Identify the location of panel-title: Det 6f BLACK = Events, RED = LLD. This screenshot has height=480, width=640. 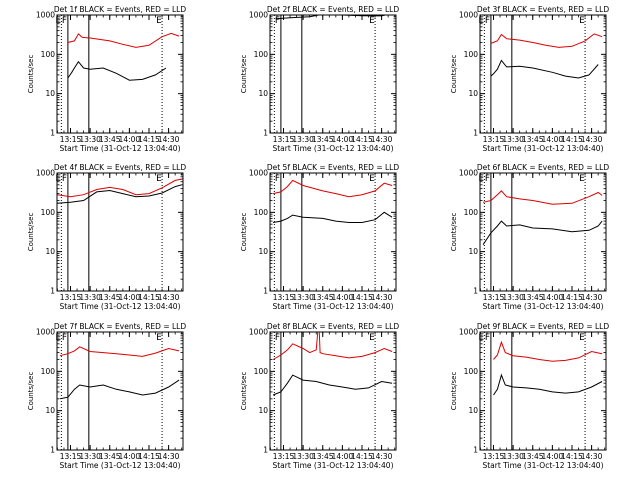
(543, 167).